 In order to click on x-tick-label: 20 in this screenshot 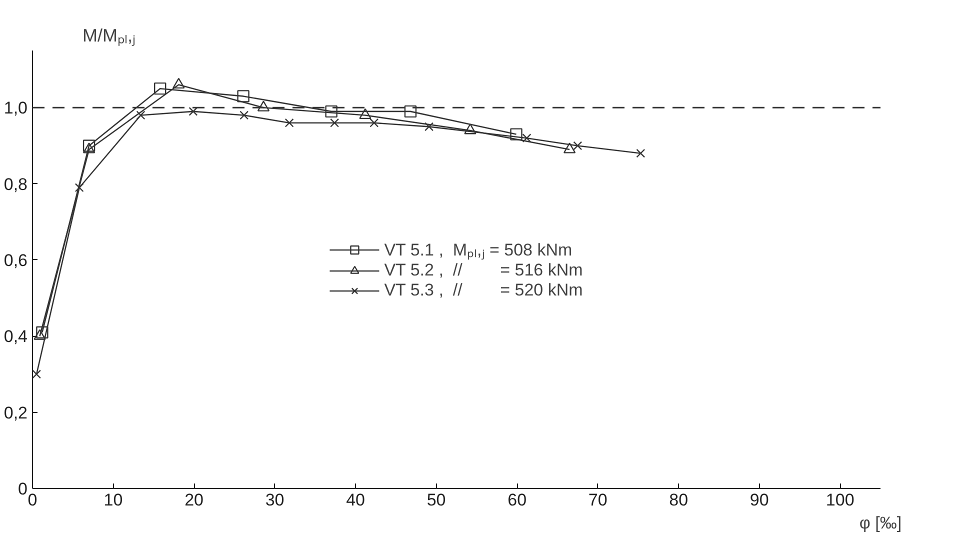, I will do `click(194, 500)`.